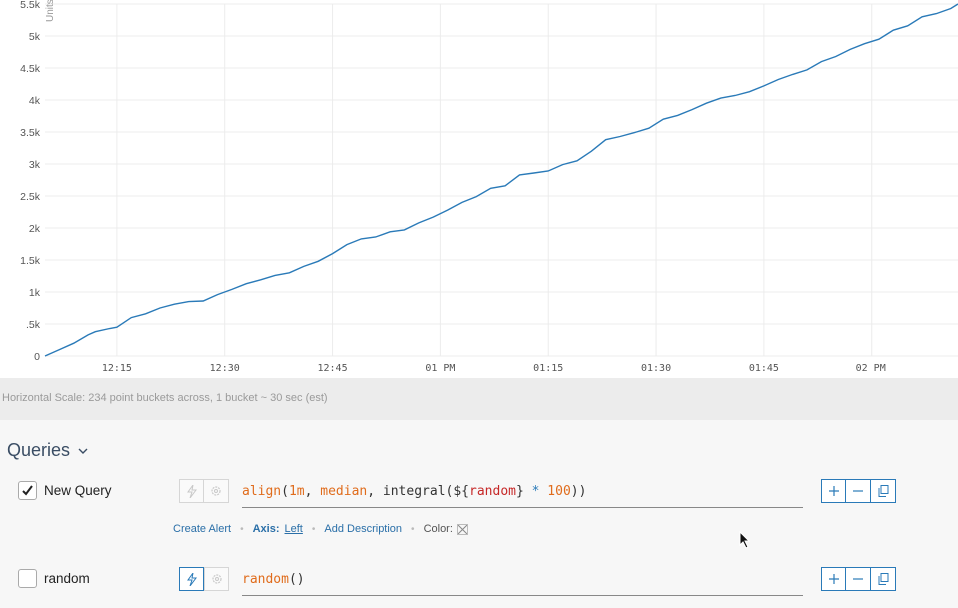 The image size is (958, 608). Describe the element at coordinates (30, 69) in the screenshot. I see `y-tick-label: 4.5k` at that location.